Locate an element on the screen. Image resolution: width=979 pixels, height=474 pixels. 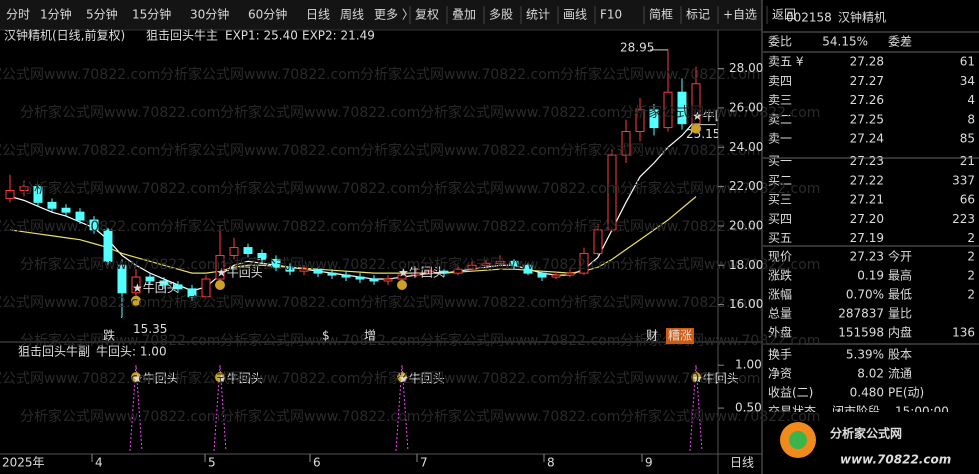
stat-value: 136 is located at coordinates (963, 333).